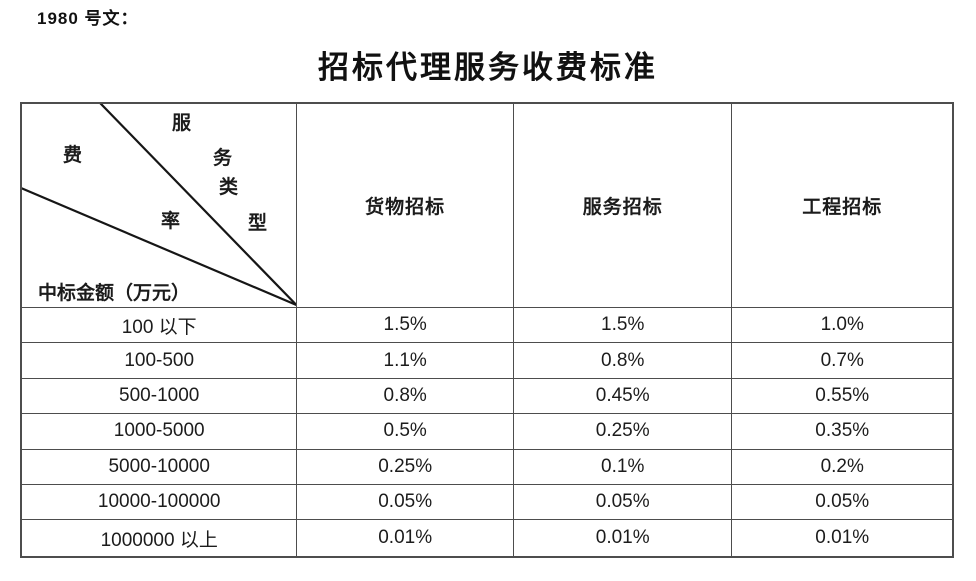  What do you see at coordinates (842, 397) in the screenshot?
I see `rate-cell-project: 0.55%` at bounding box center [842, 397].